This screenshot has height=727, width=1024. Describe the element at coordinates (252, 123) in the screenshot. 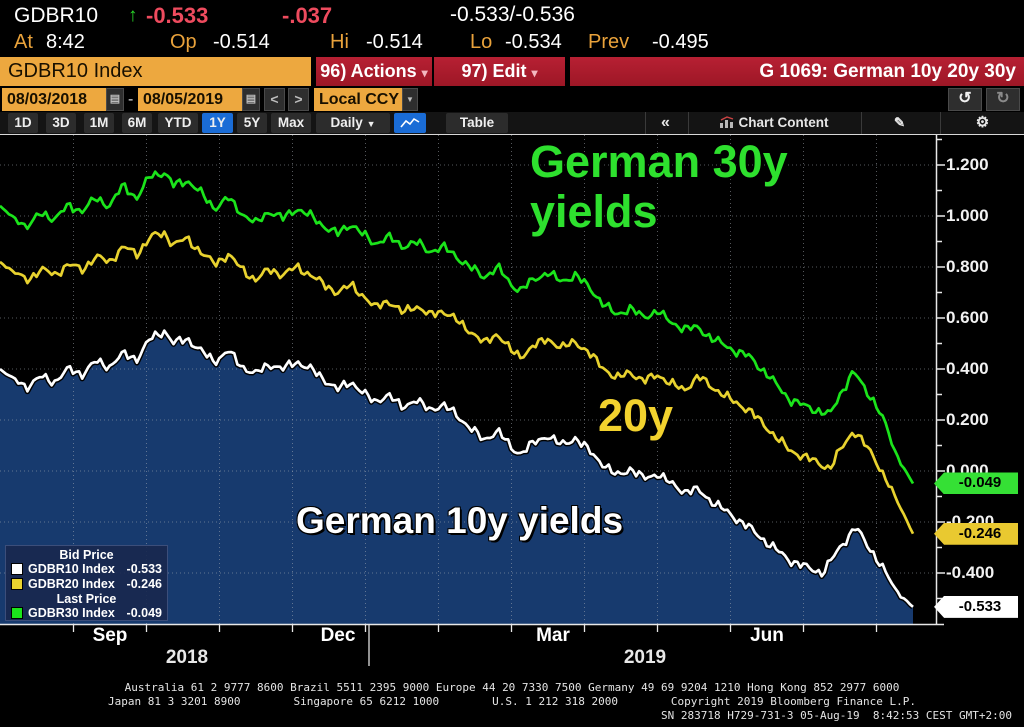

I see `range-button-5y: 5Y` at that location.